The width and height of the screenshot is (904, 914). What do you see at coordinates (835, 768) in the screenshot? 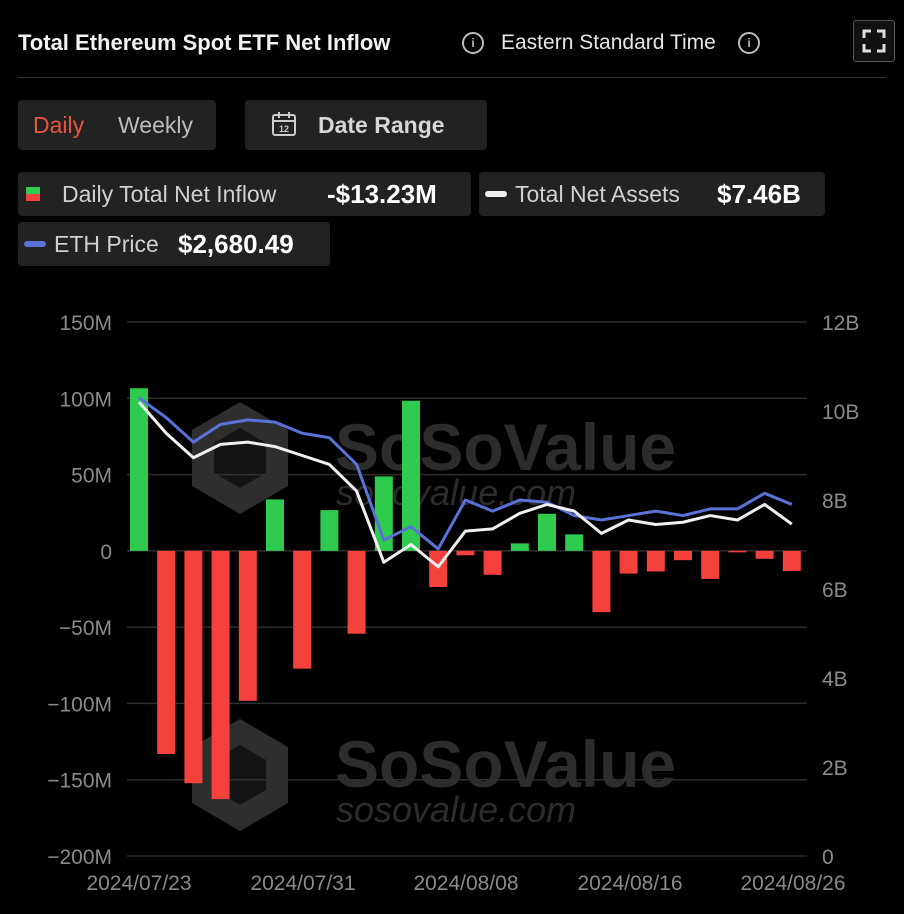
I see `y-right-tick-label: 2B` at bounding box center [835, 768].